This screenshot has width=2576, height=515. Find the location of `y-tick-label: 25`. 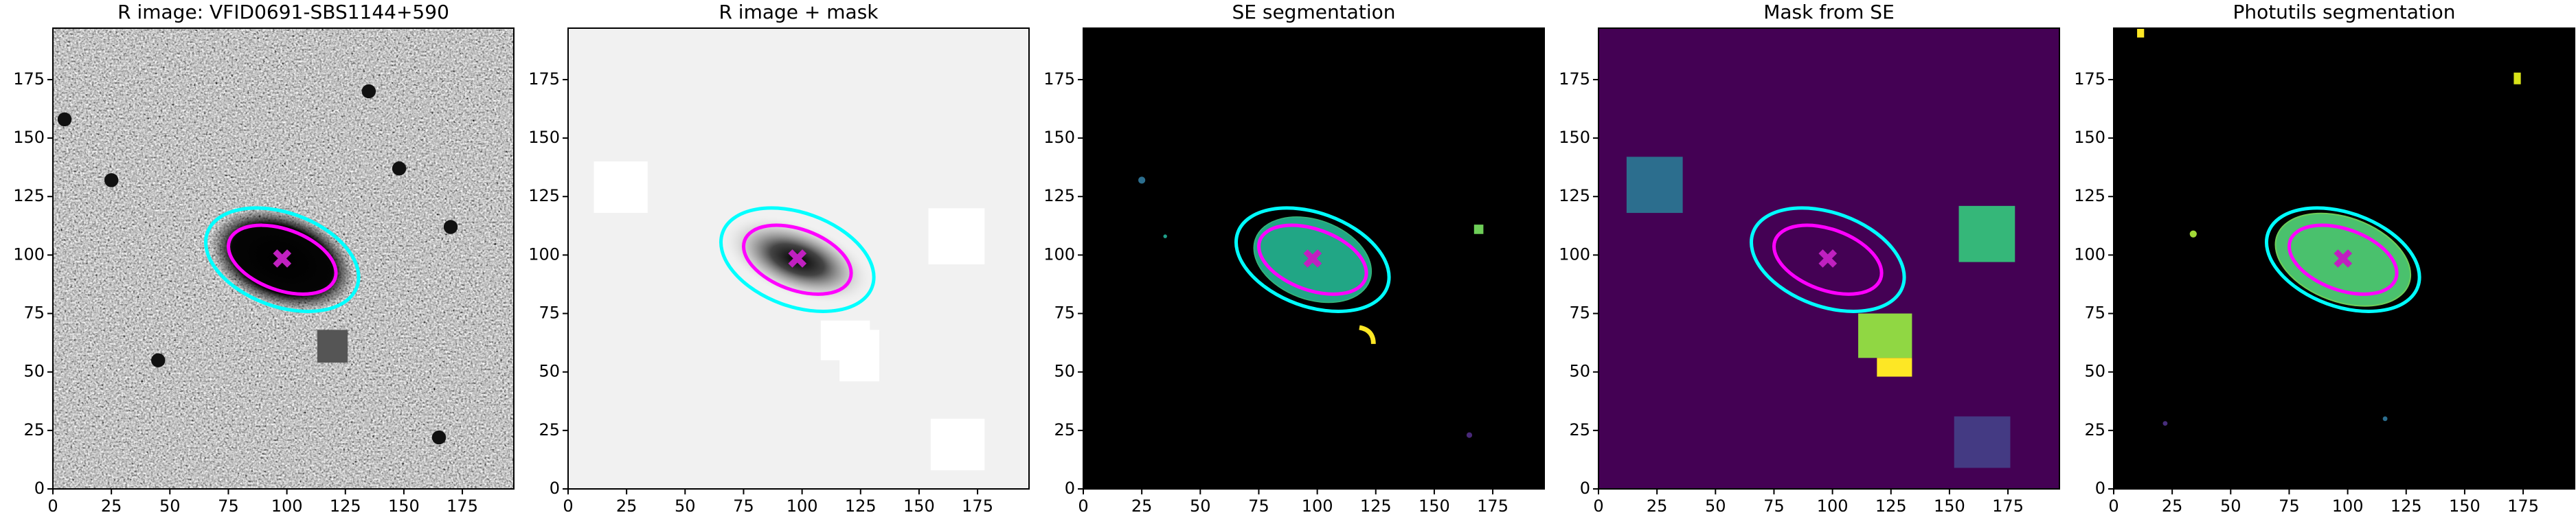

y-tick-label: 25 is located at coordinates (2094, 429).